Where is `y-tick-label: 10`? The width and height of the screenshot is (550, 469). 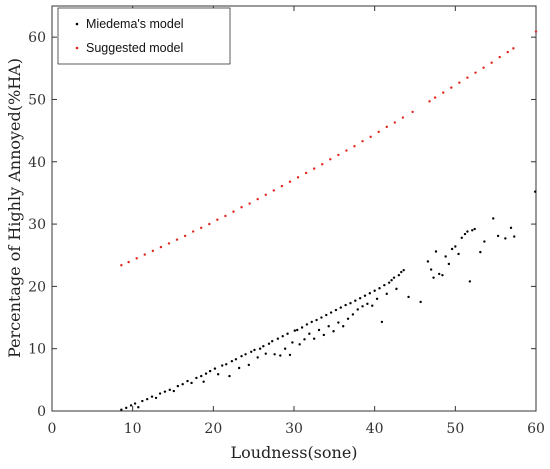
y-tick-label: 10 is located at coordinates (37, 350).